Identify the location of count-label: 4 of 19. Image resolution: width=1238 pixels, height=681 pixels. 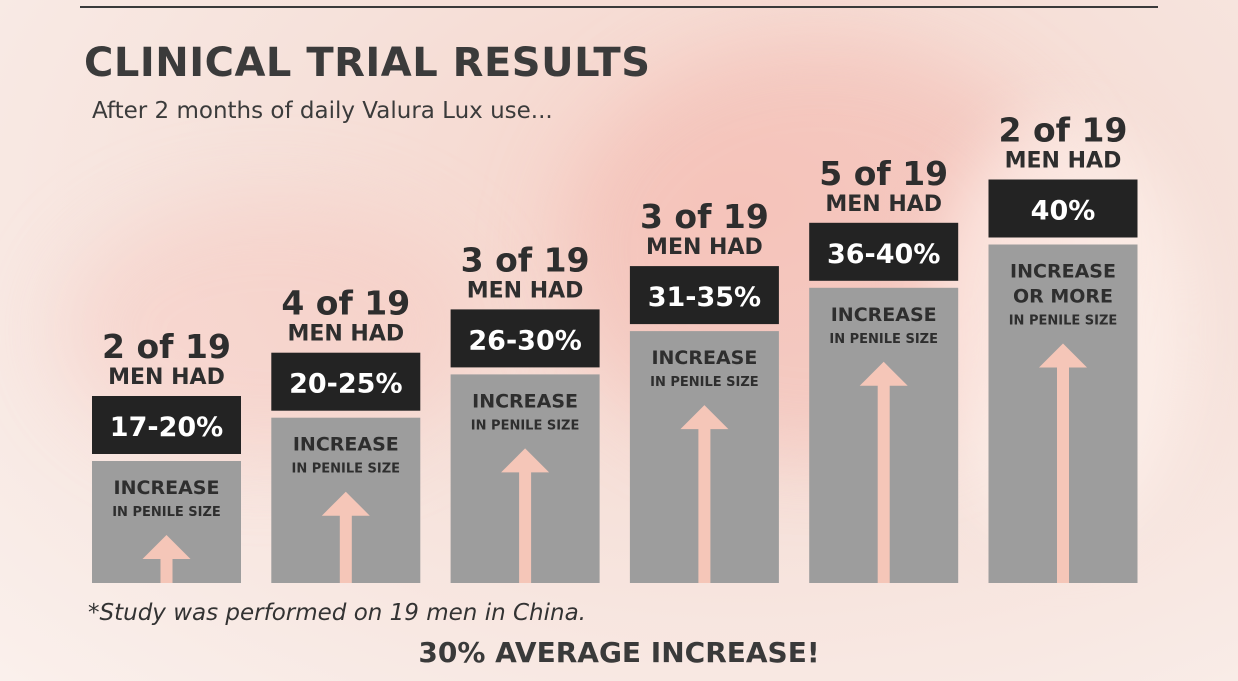
(345, 303).